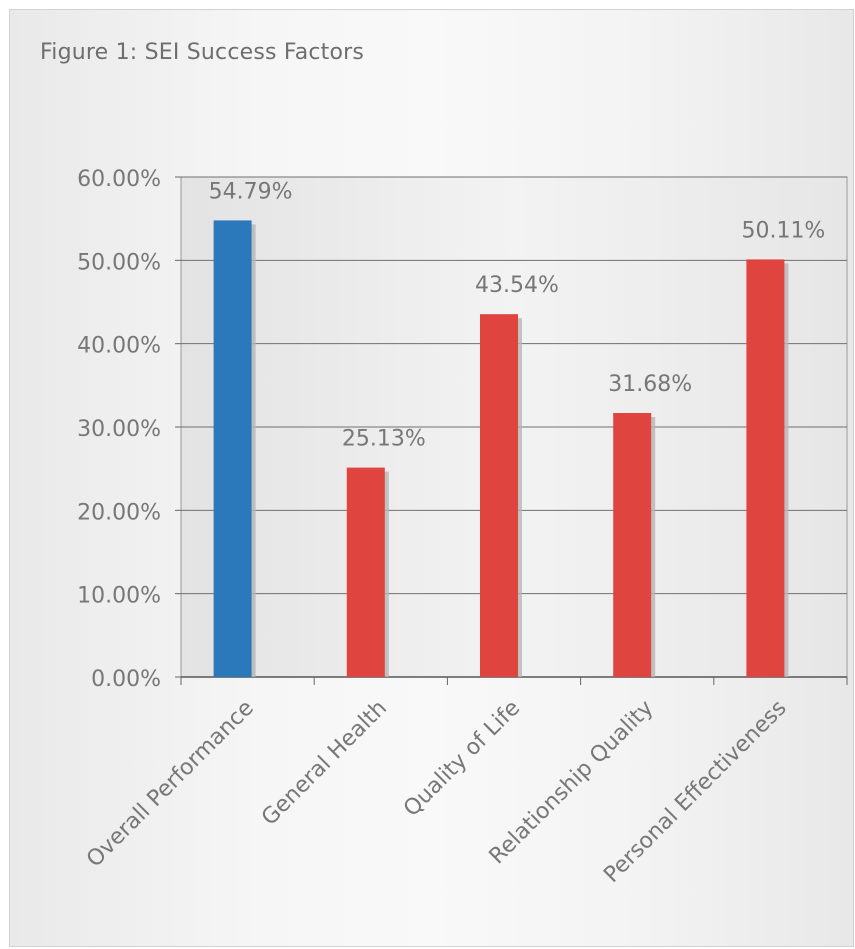  I want to click on y-tick-label: 20.00%, so click(119, 512).